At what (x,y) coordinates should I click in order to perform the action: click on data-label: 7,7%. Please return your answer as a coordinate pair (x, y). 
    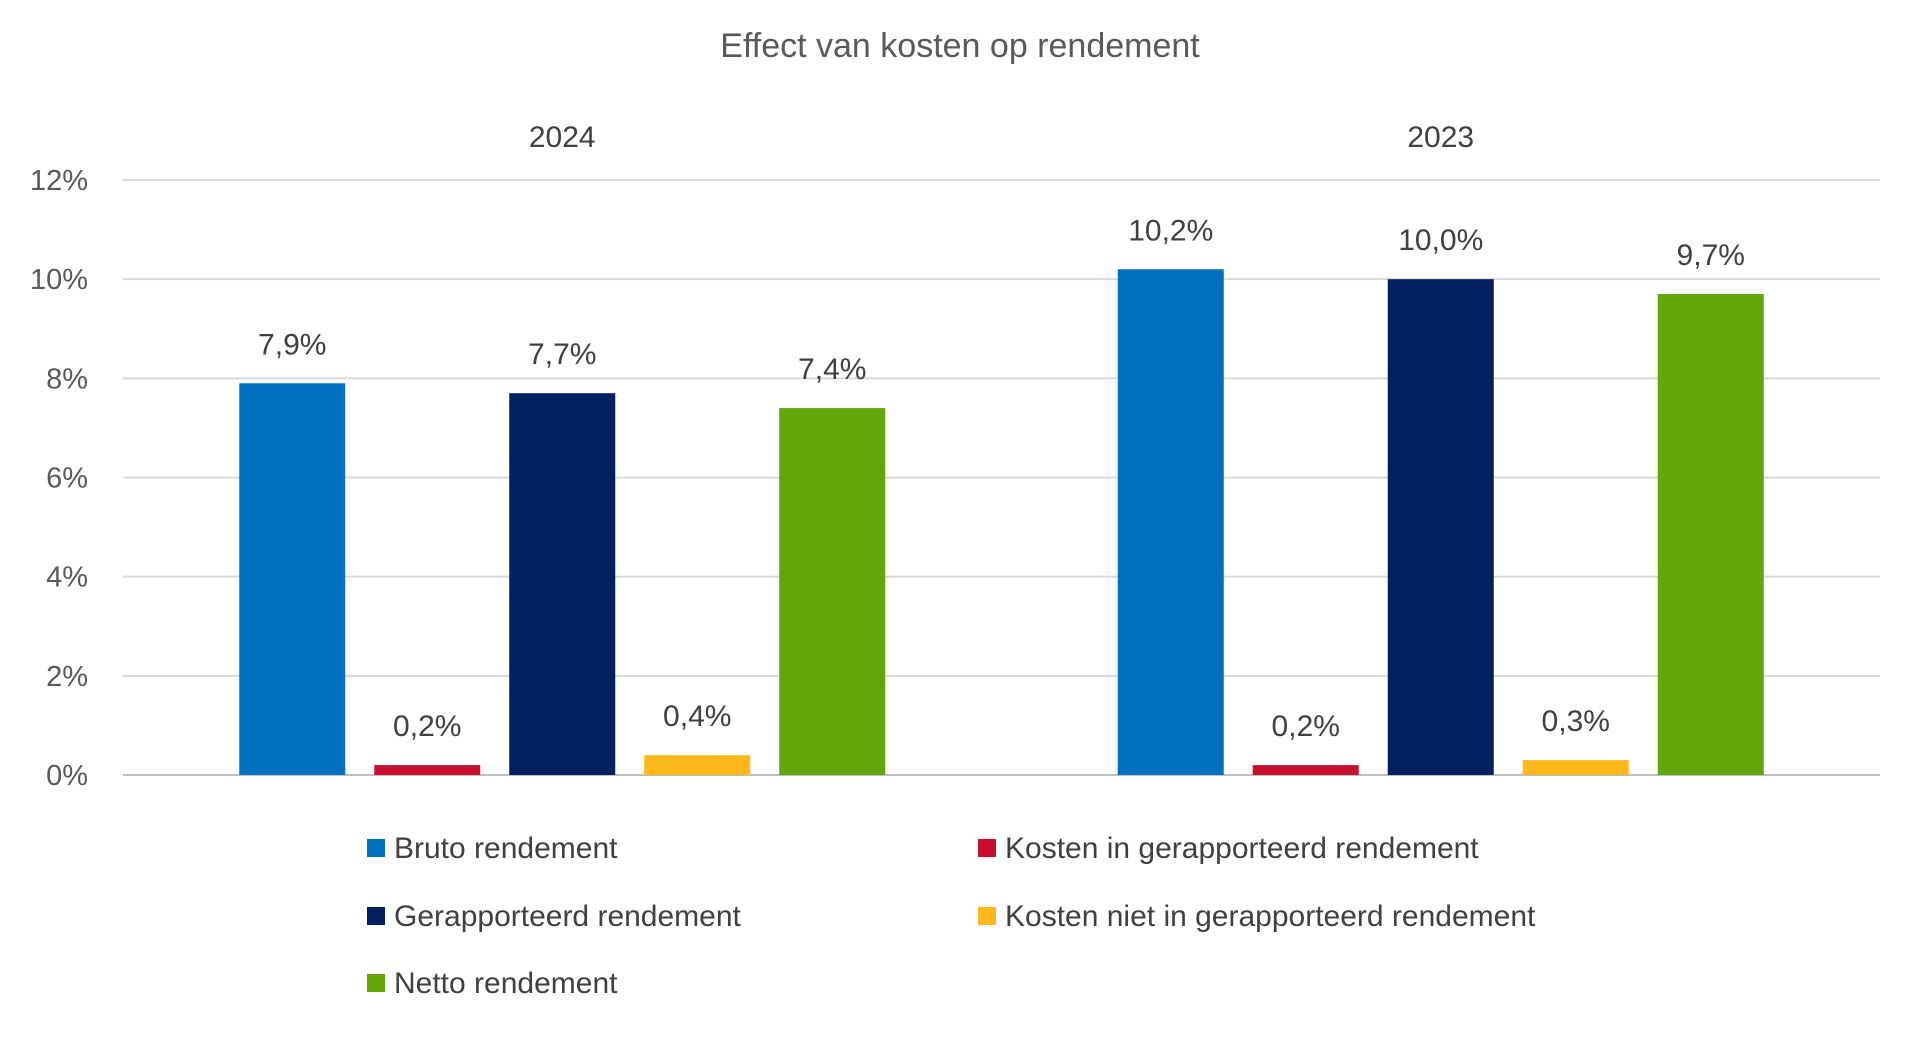
    Looking at the image, I should click on (562, 354).